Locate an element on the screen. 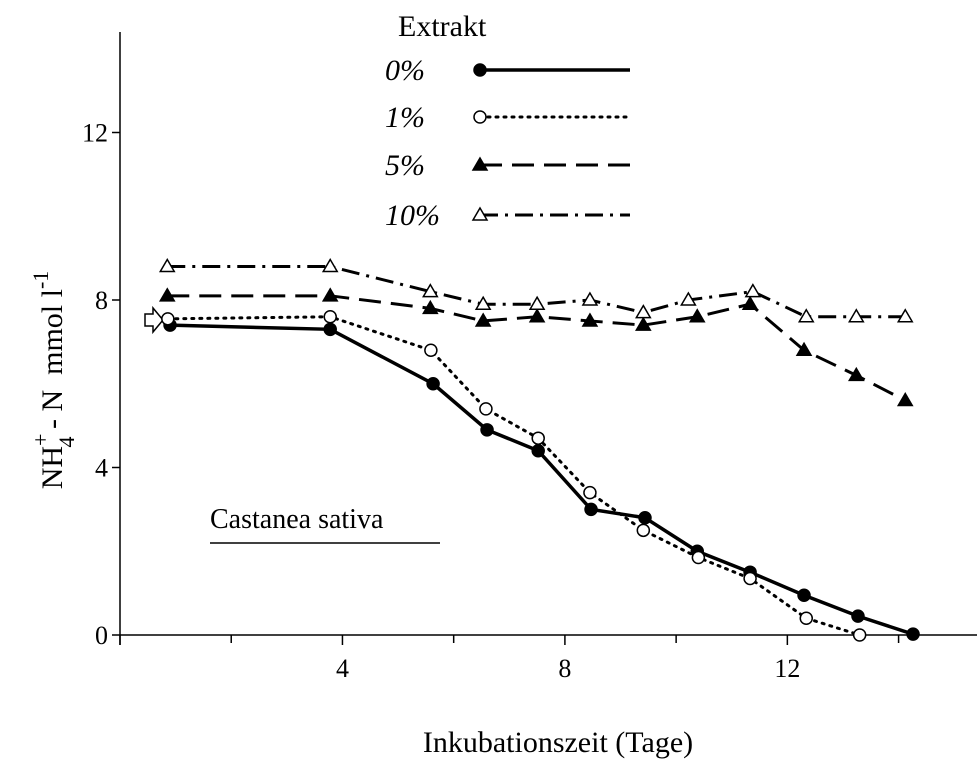 This screenshot has width=977, height=762. legend-label: 0% is located at coordinates (405, 70).